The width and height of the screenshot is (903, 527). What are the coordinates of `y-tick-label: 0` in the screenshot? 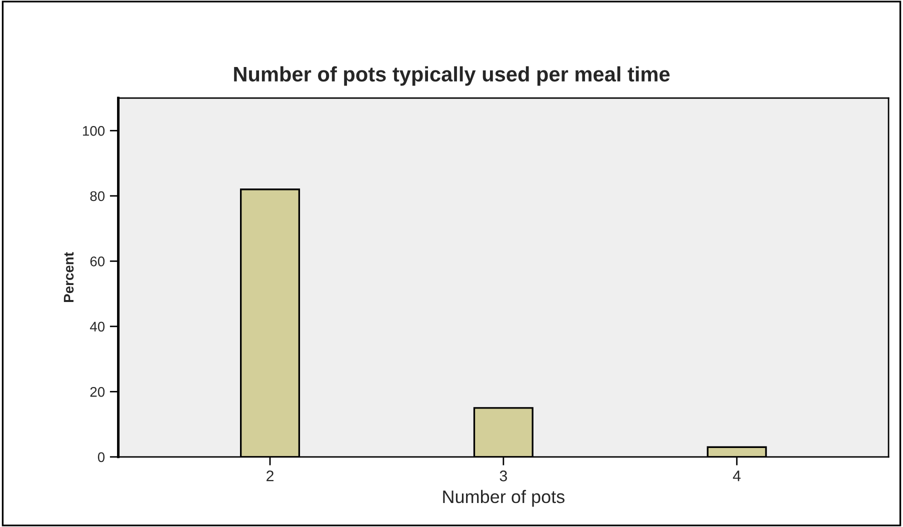 It's located at (101, 457).